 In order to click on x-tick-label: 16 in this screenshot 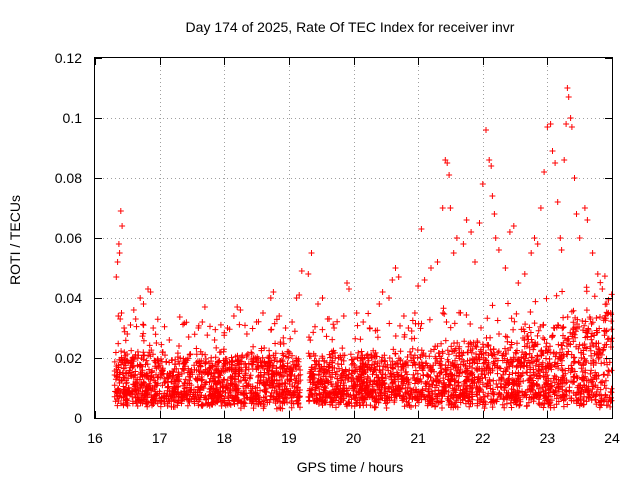, I will do `click(95, 438)`.